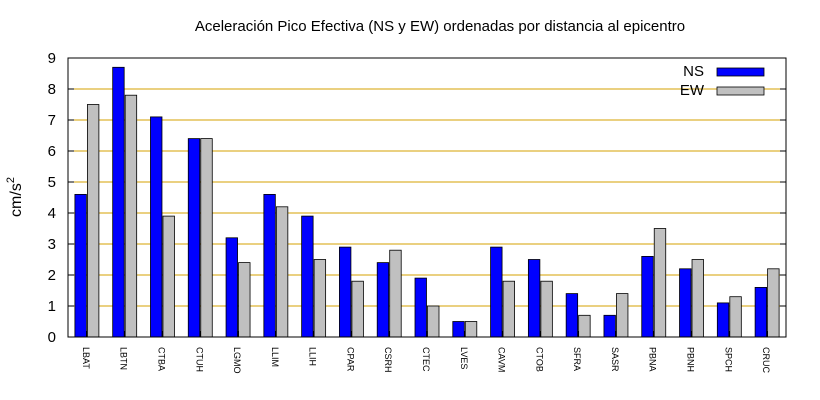 The image size is (820, 400). What do you see at coordinates (577, 359) in the screenshot?
I see `x-tick-label: SFRA` at bounding box center [577, 359].